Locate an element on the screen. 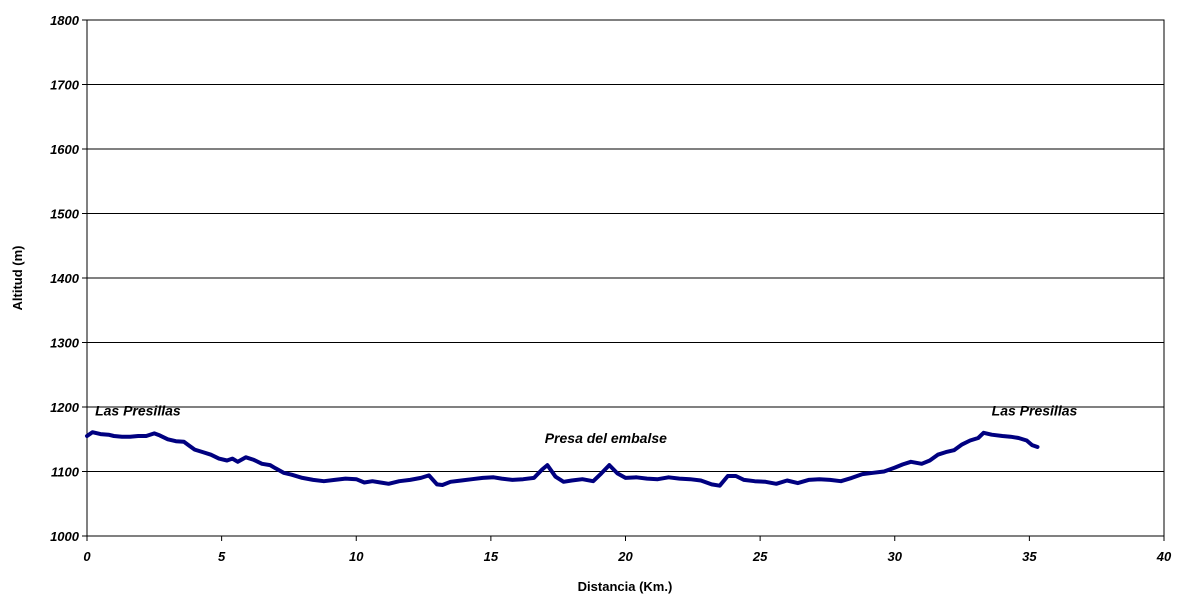  x-tick-label-20: 20 is located at coordinates (625, 556).